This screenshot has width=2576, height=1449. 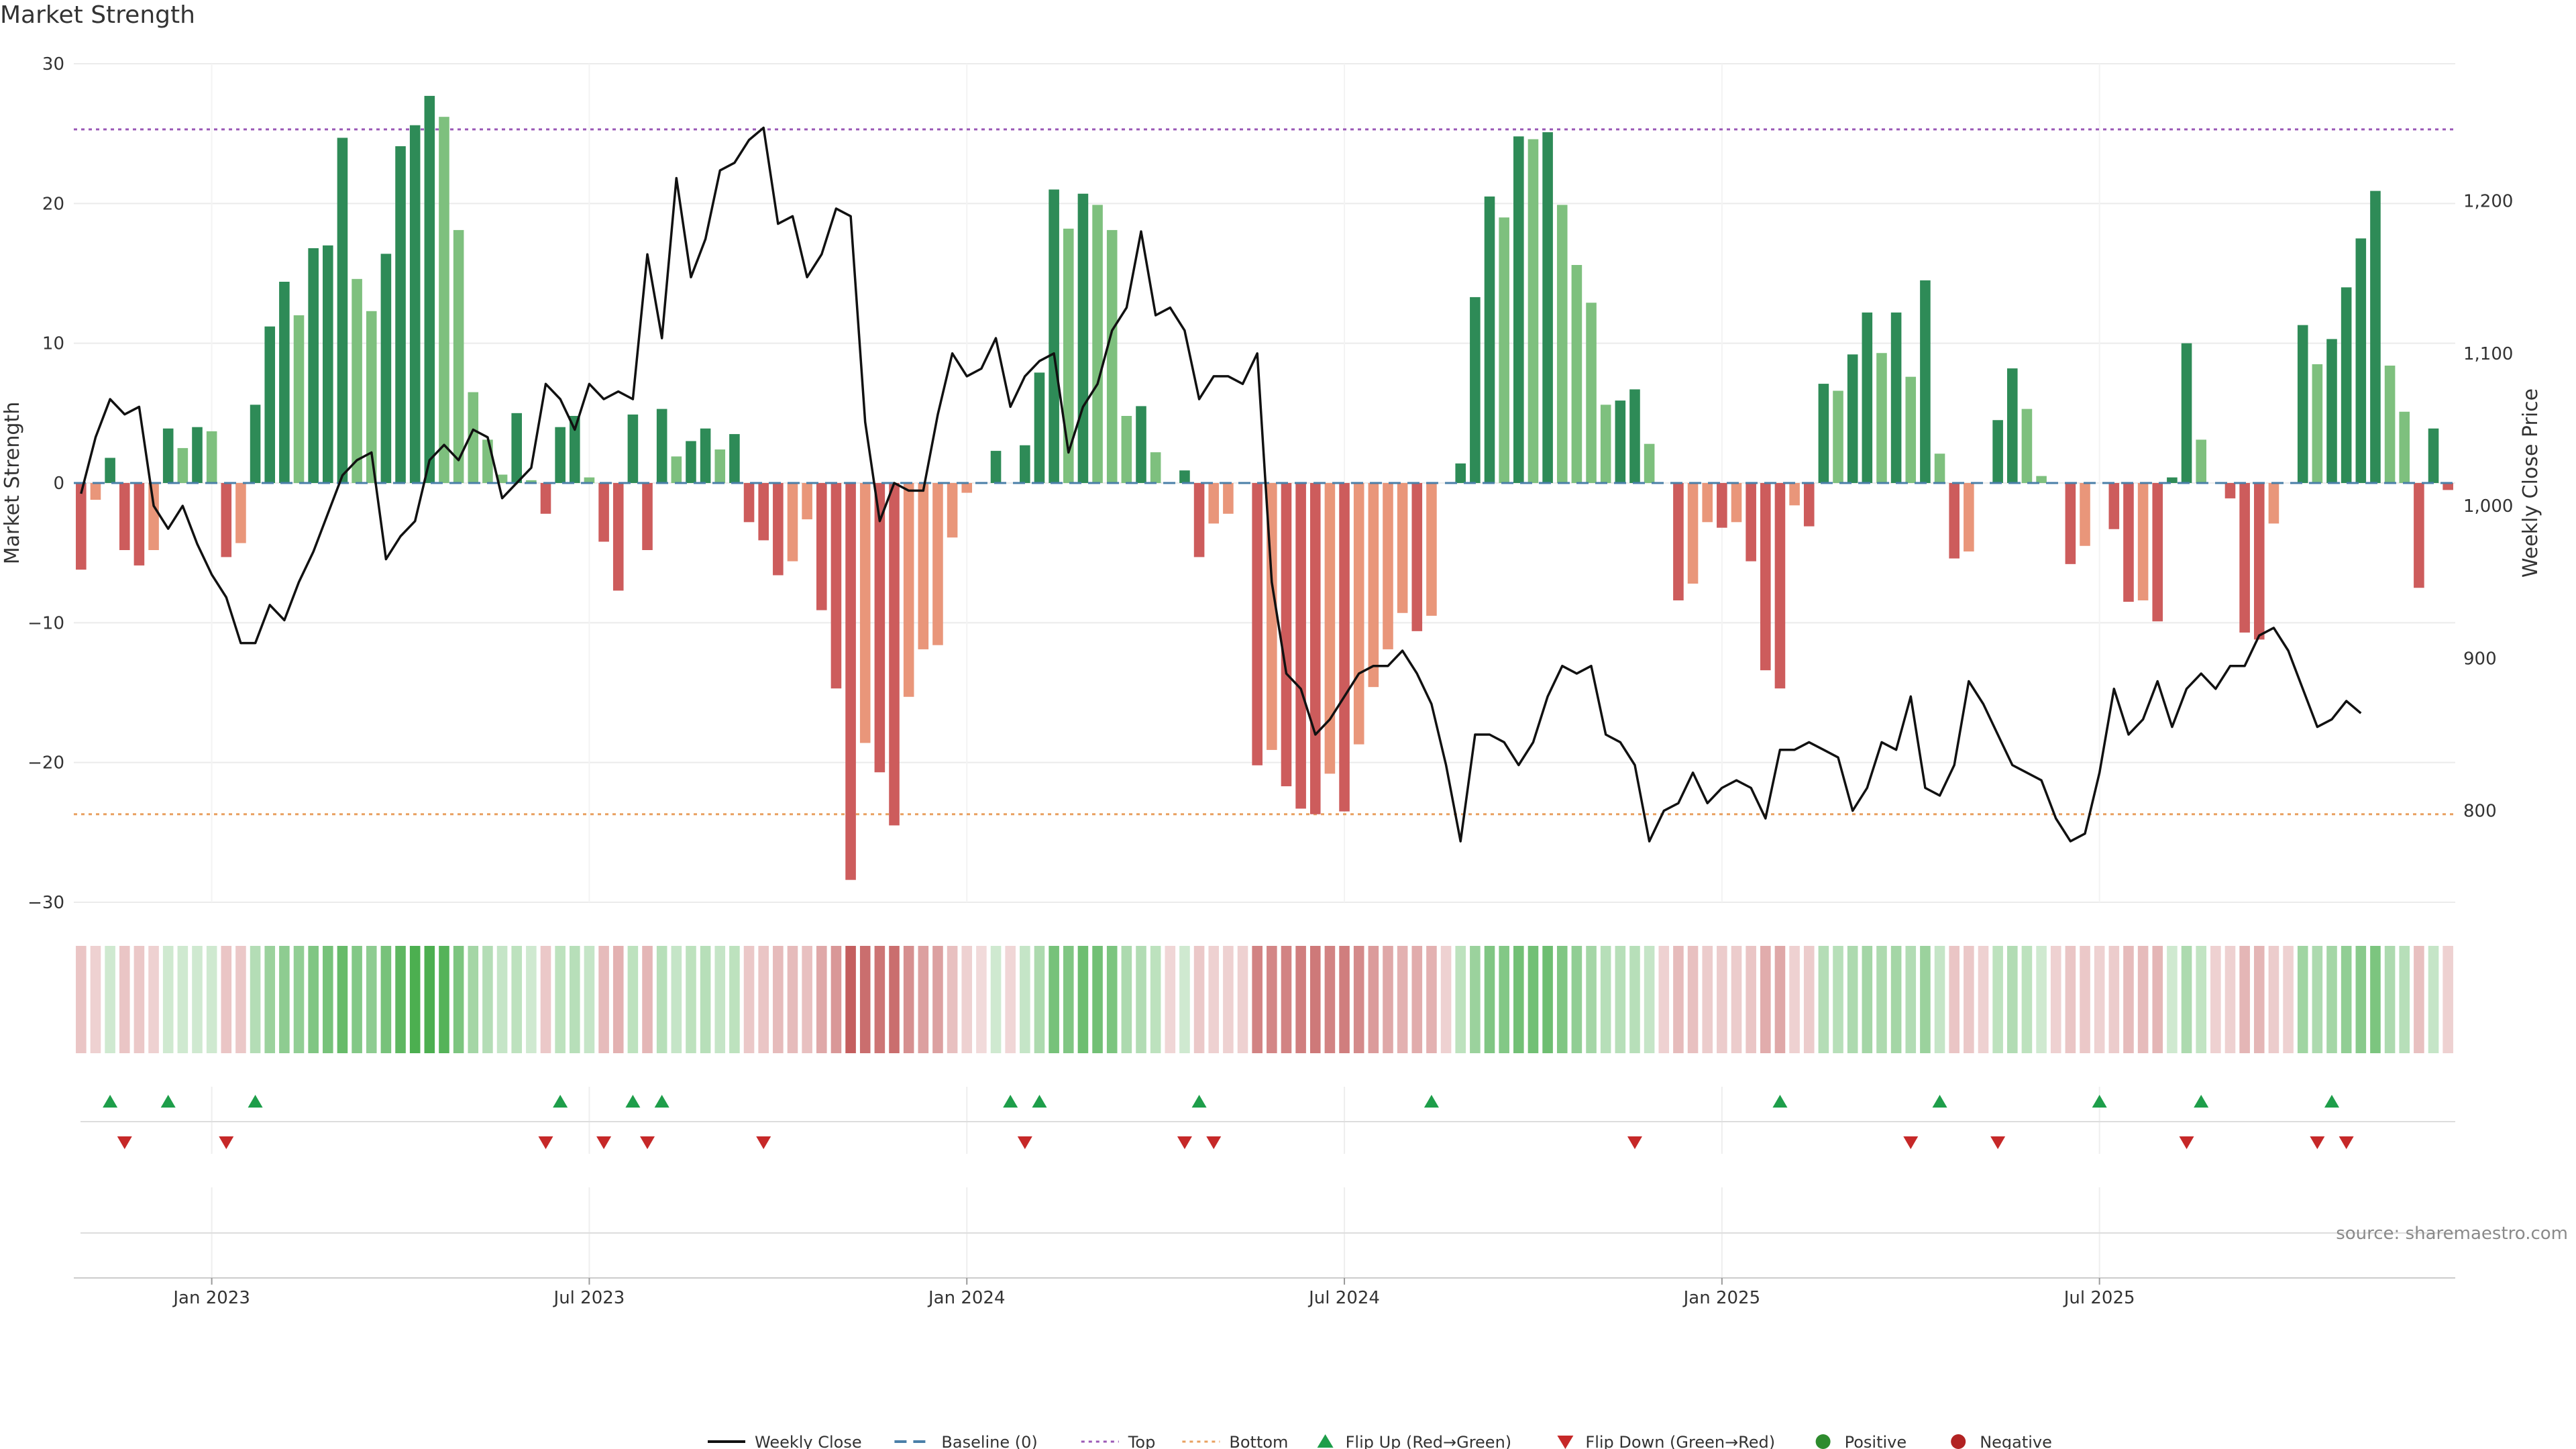 I want to click on legend-label: Weekly Close, so click(x=808, y=1441).